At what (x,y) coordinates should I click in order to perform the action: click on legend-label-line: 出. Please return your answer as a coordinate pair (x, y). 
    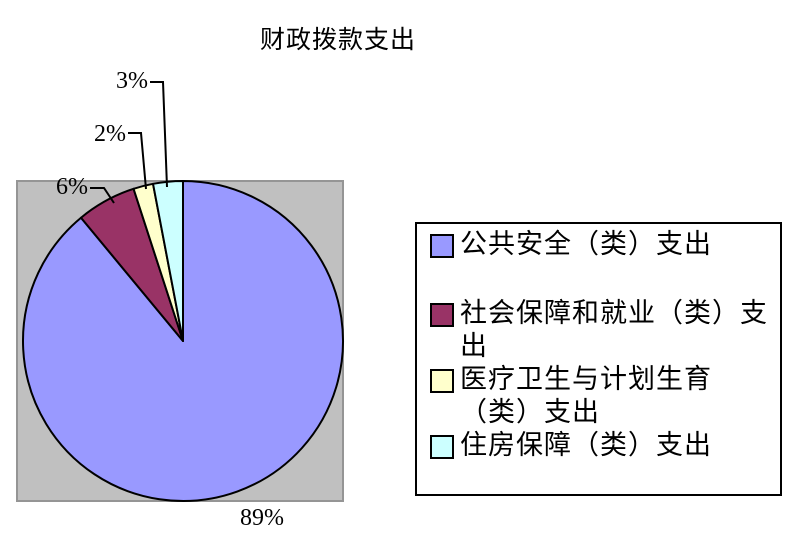
    Looking at the image, I should click on (474, 346).